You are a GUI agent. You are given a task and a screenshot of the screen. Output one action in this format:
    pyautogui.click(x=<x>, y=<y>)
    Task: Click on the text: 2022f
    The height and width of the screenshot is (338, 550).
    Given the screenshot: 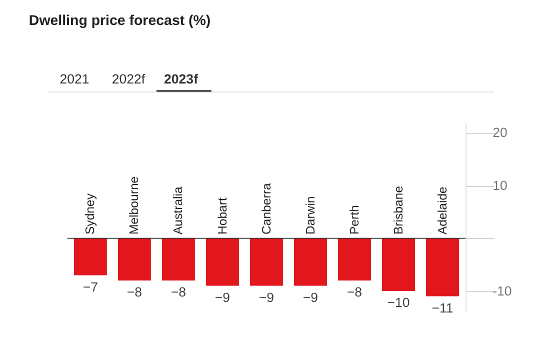 What is the action you would take?
    pyautogui.click(x=129, y=79)
    